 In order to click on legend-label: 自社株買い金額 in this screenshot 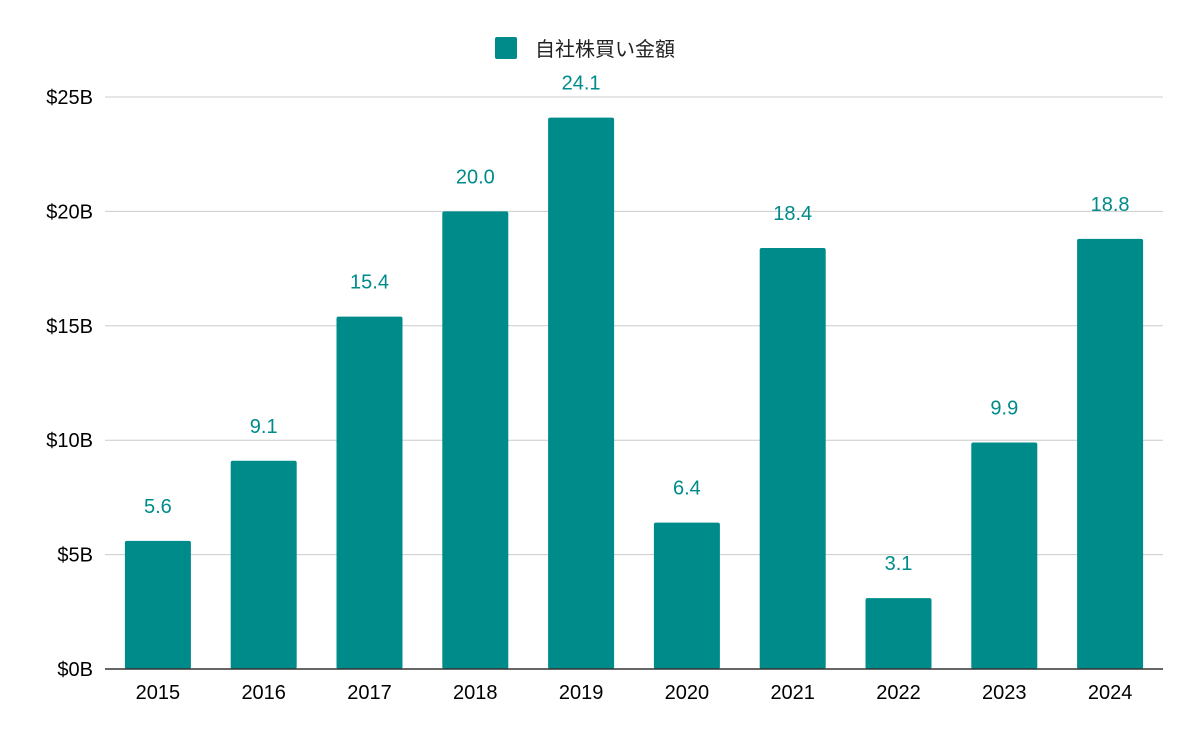, I will do `click(605, 49)`.